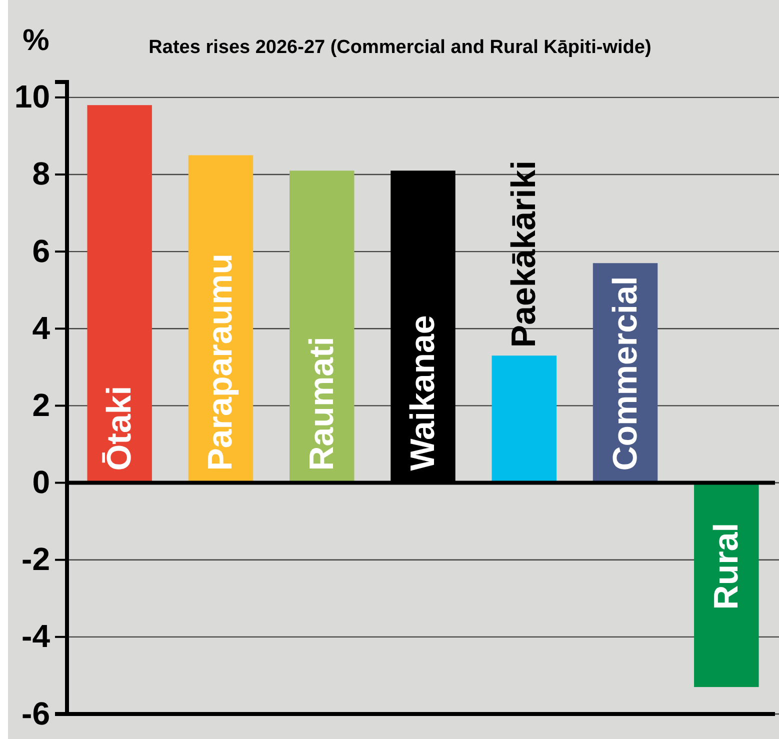 This screenshot has width=779, height=739. Describe the element at coordinates (36, 559) in the screenshot. I see `y-tick-label: -2` at that location.